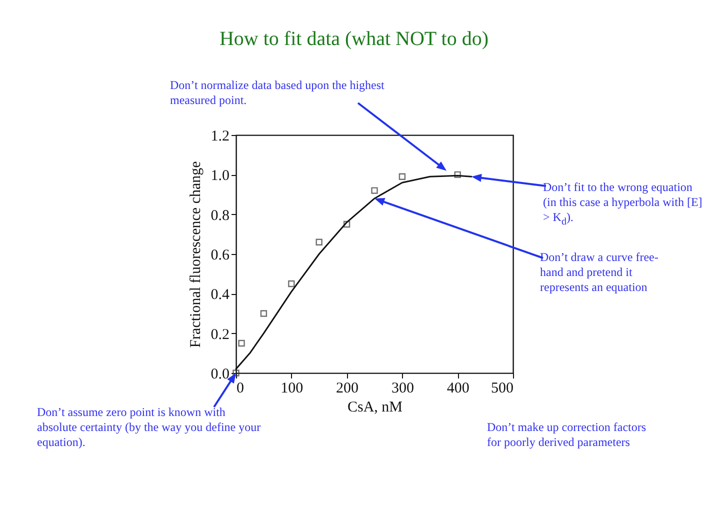  I want to click on annotation: Don’t normalize data based upon the highest measured point., so click(278, 93).